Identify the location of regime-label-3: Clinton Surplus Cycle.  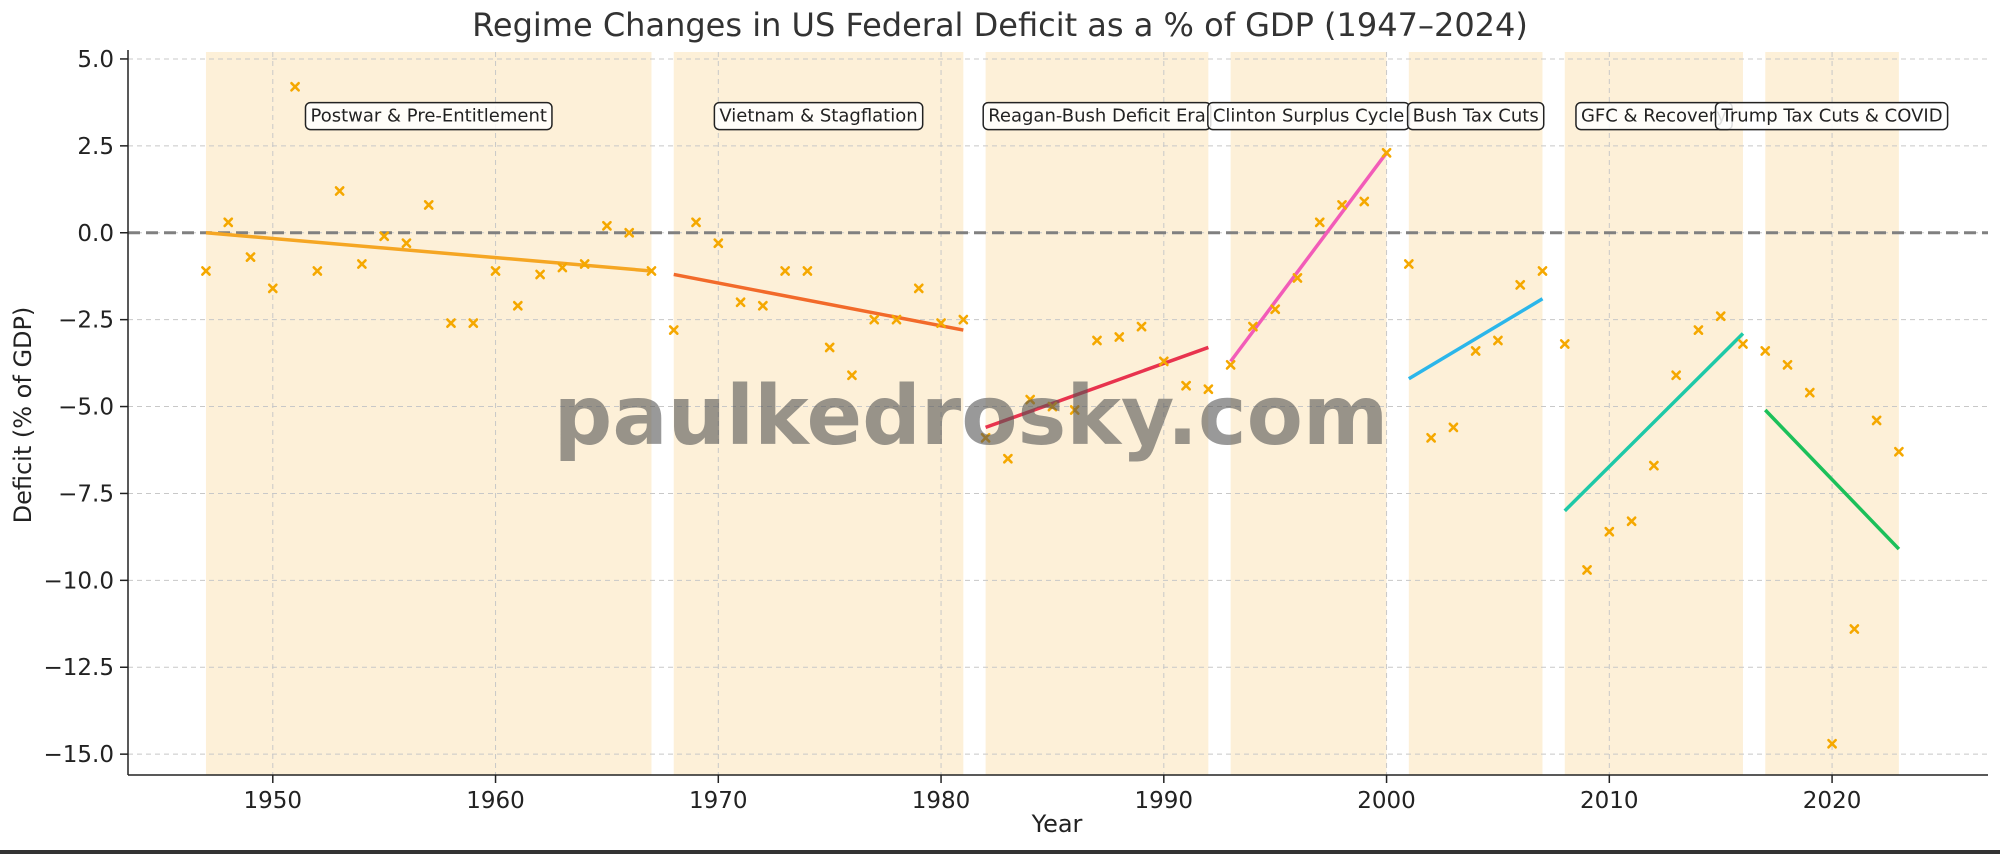
(1309, 116).